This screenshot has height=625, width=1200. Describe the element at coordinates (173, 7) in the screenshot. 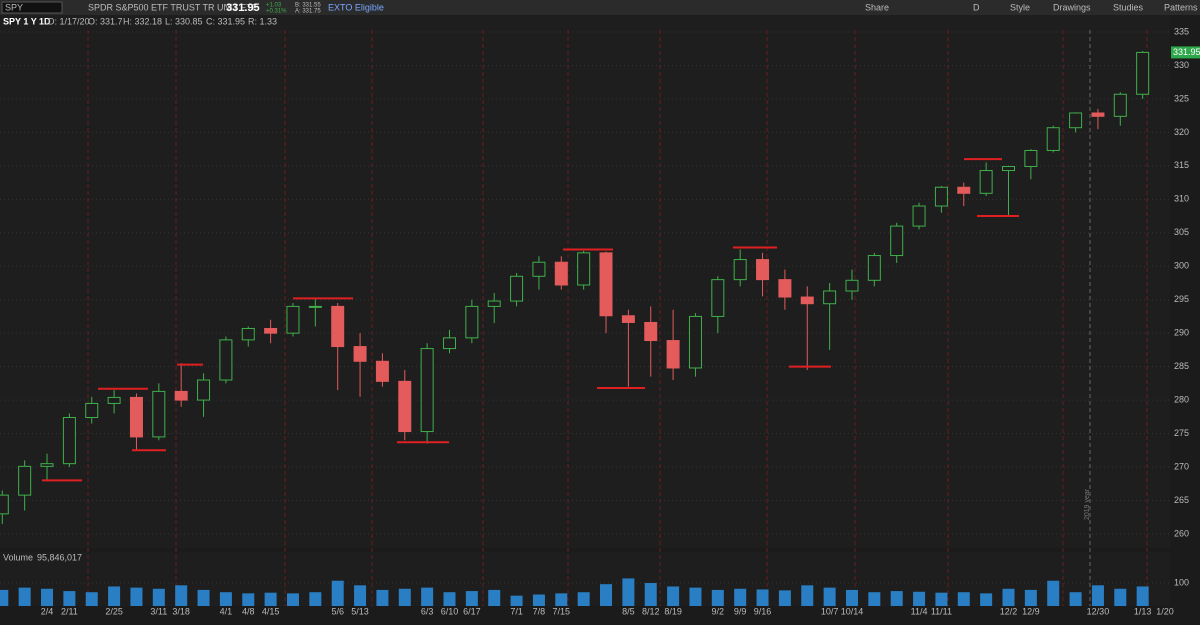

I see `description: SPDR S&P500 ETF TRUST TR UNIT ETF` at that location.